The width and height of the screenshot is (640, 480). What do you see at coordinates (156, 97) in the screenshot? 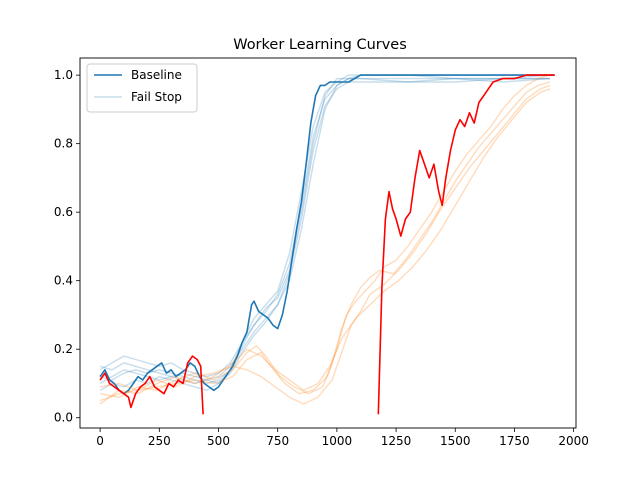
I see `legend-label-failstop: Fail Stop` at bounding box center [156, 97].